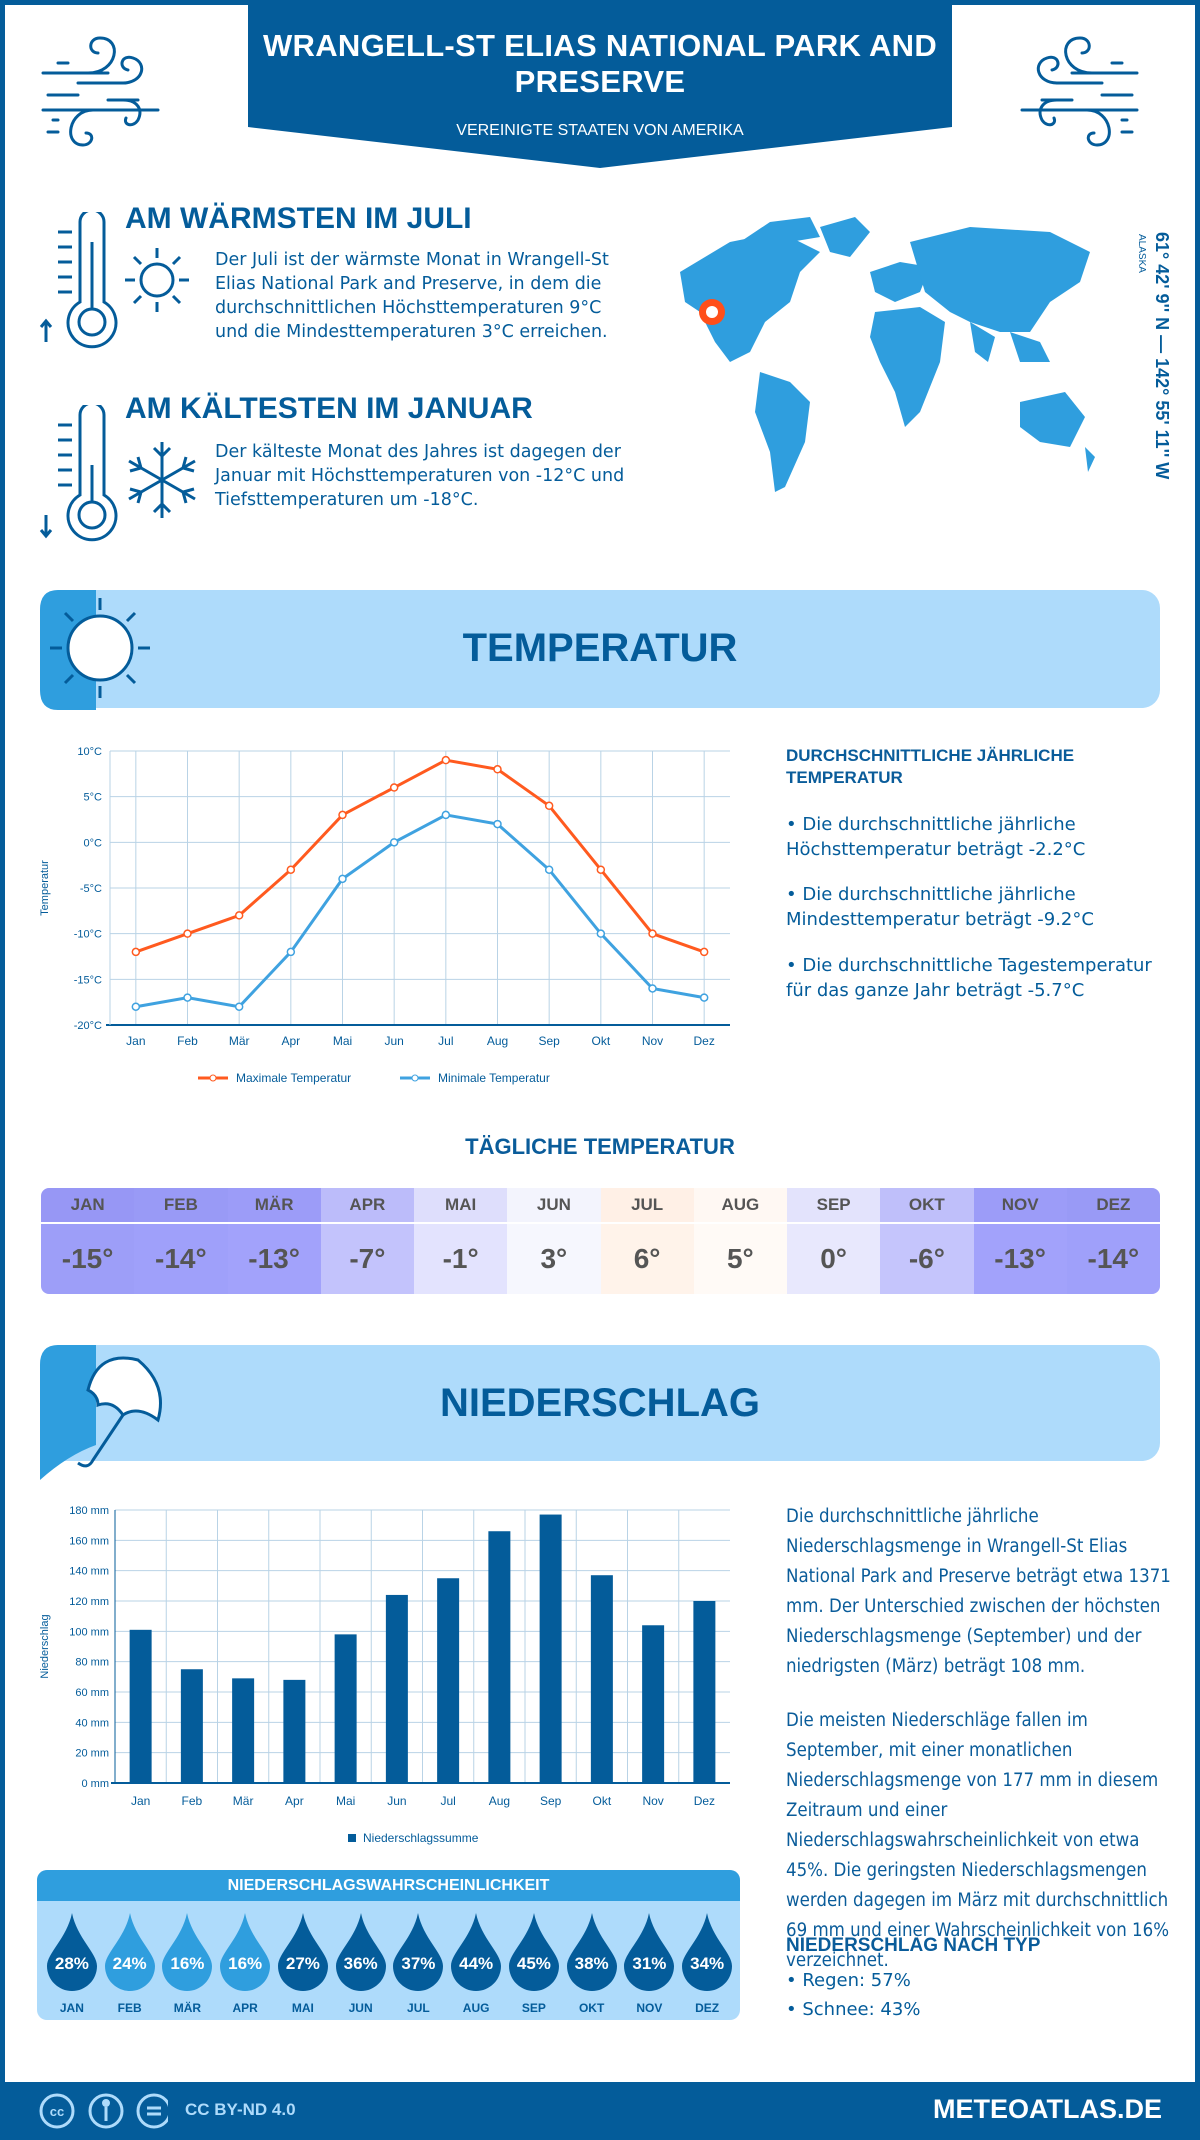 Image resolution: width=1200 pixels, height=2140 pixels. Describe the element at coordinates (45, 1646) in the screenshot. I see `y-axis-label: Niederschlag` at that location.